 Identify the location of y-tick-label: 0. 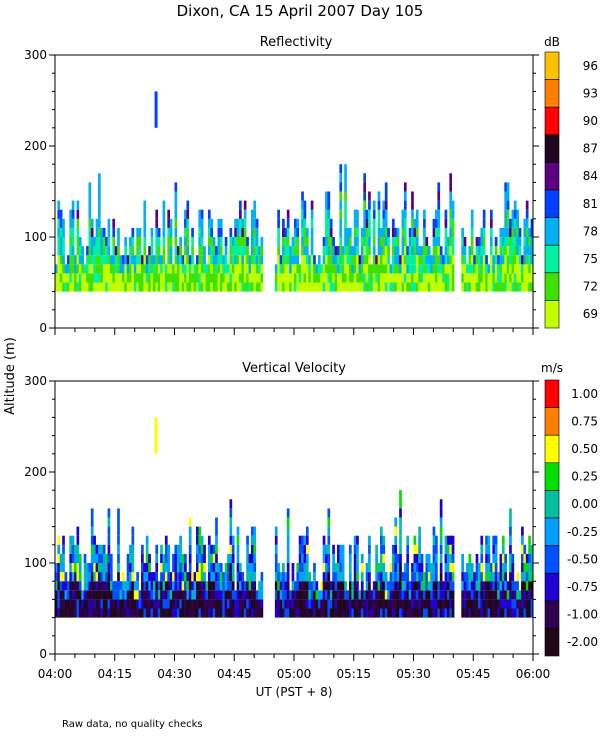
(43, 328).